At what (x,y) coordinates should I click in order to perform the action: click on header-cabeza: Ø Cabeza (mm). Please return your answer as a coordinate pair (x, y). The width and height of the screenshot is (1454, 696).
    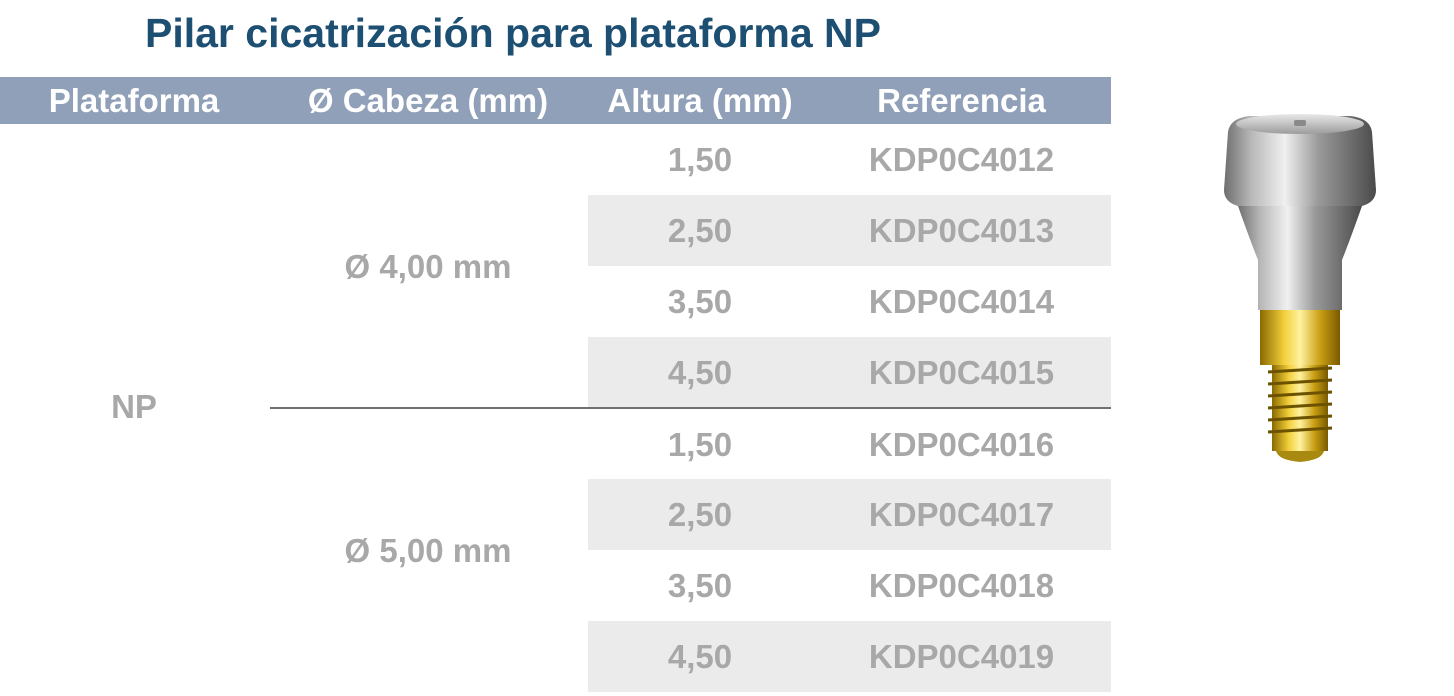
    Looking at the image, I should click on (428, 100).